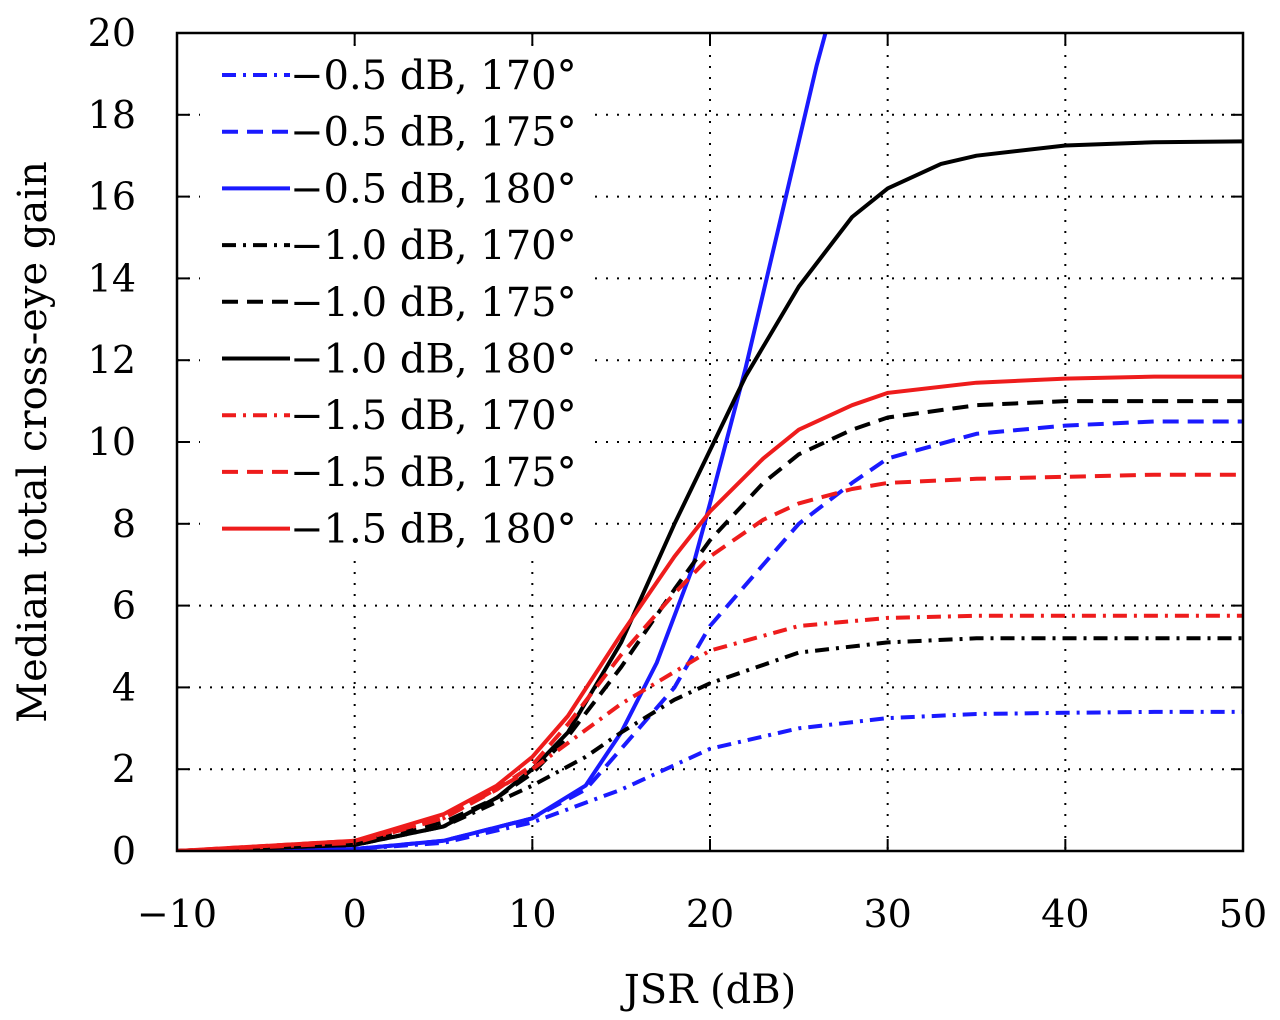 The width and height of the screenshot is (1280, 1020). Describe the element at coordinates (433, 76) in the screenshot. I see `legend-entry: −0.5 dB, 170°` at that location.